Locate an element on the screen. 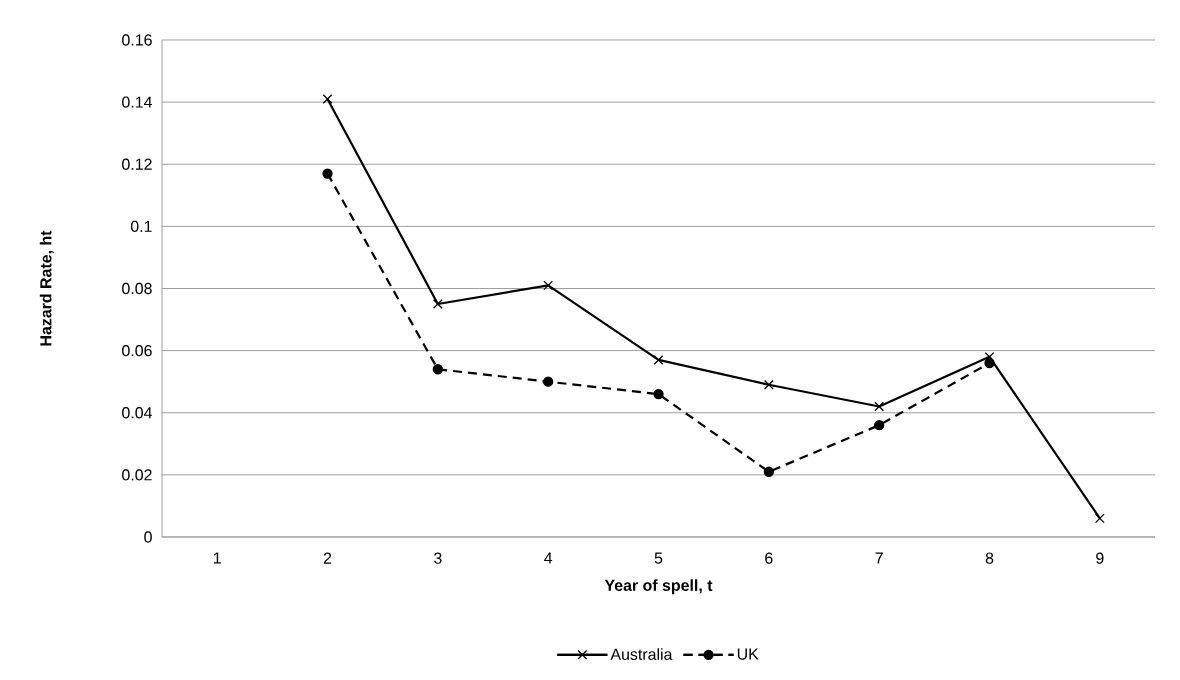  y-tick-label: 0.06 is located at coordinates (137, 350).